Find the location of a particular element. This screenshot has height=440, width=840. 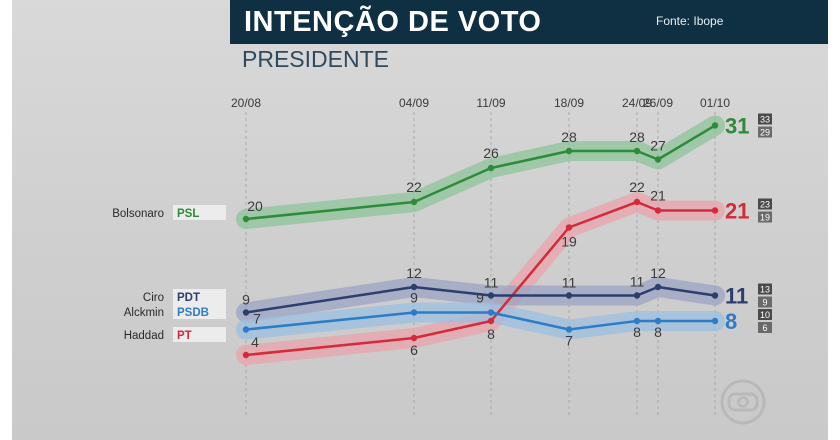

x-tick-label: 26/09 is located at coordinates (658, 103).